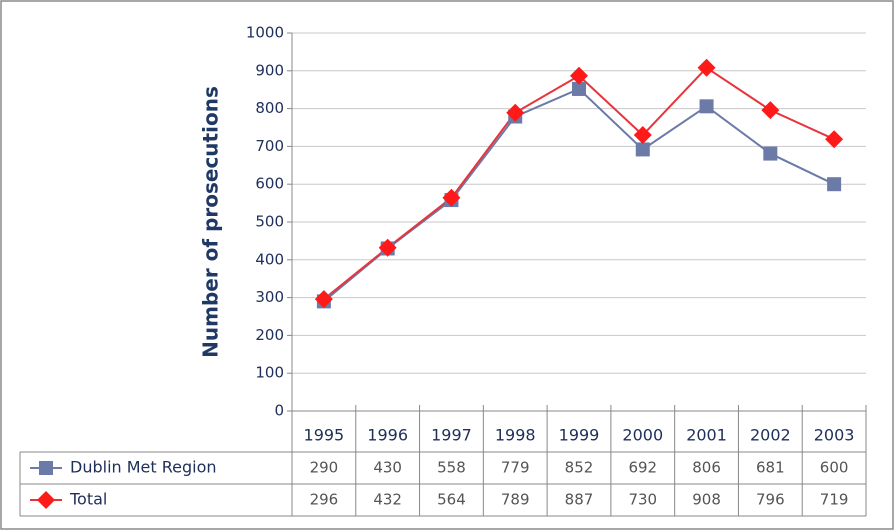  I want to click on table-value: 719, so click(834, 500).